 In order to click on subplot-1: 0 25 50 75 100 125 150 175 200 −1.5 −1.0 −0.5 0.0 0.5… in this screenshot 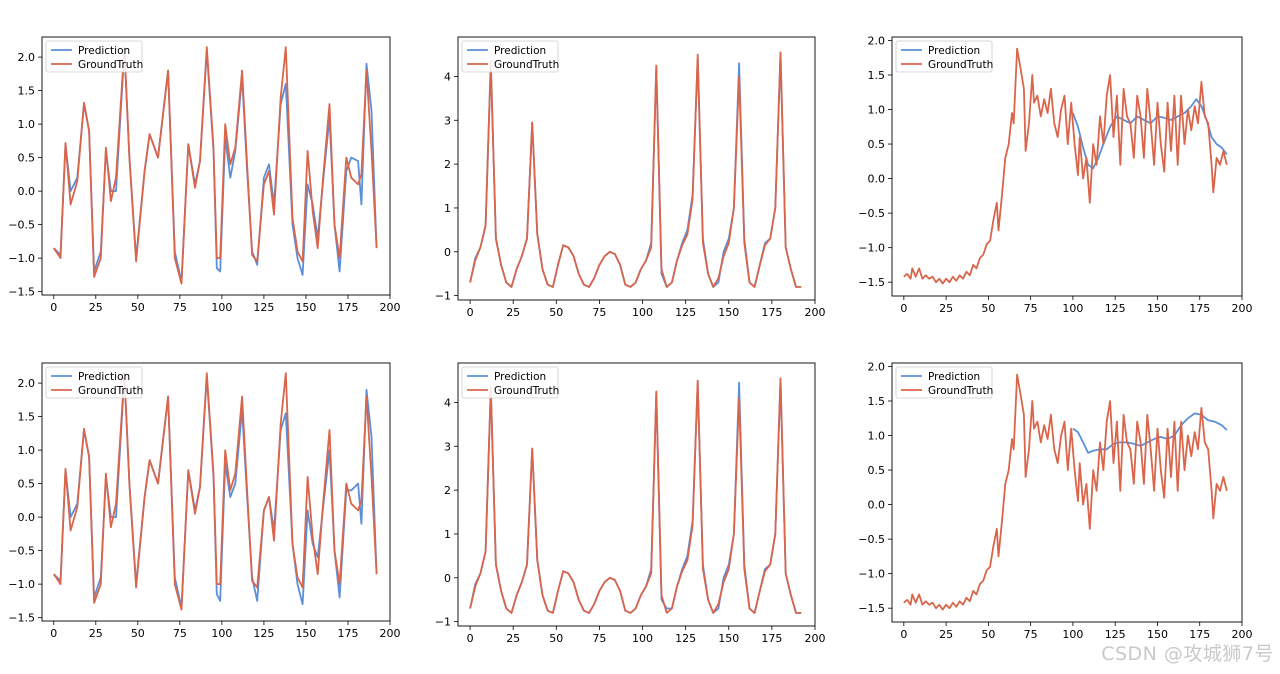, I will do `click(204, 175)`.